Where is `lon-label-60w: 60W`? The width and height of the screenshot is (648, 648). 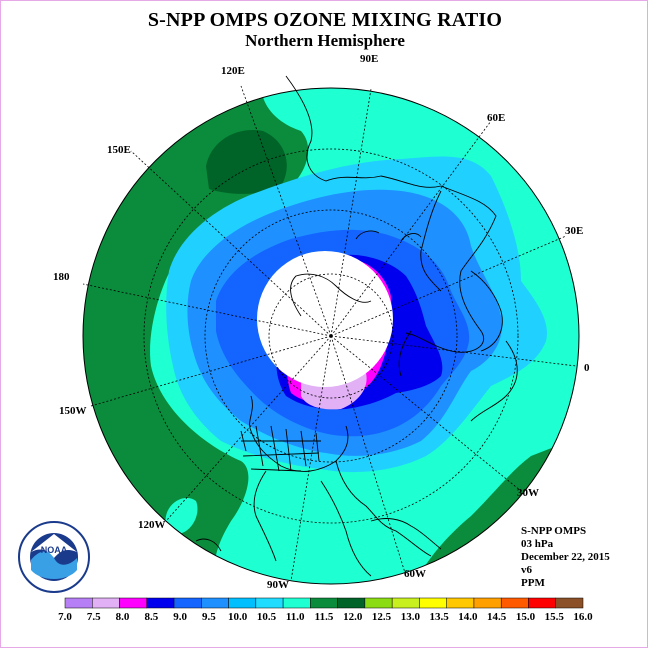 lon-label-60w: 60W is located at coordinates (415, 574).